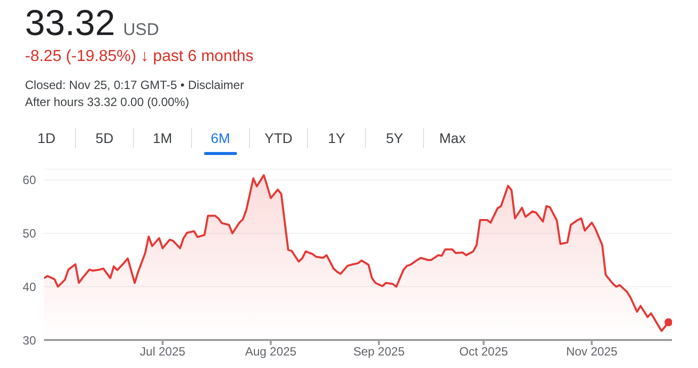 The image size is (698, 368). I want to click on y-tick-label: 40, so click(29, 287).